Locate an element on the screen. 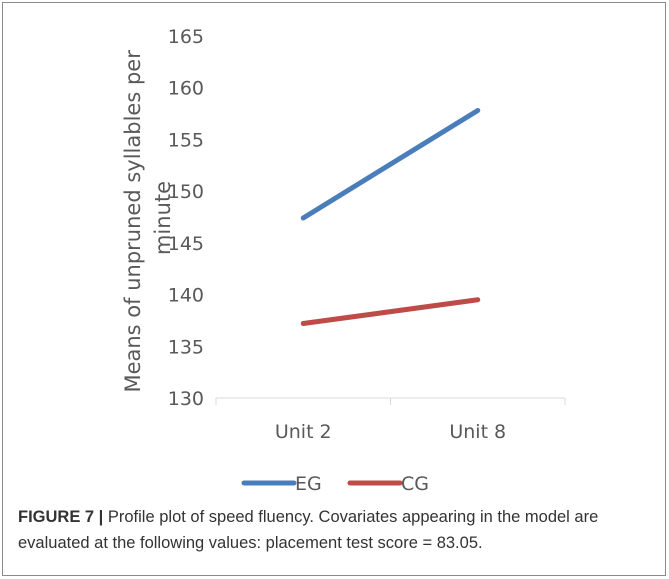  y-tick-label: 150 is located at coordinates (186, 192).